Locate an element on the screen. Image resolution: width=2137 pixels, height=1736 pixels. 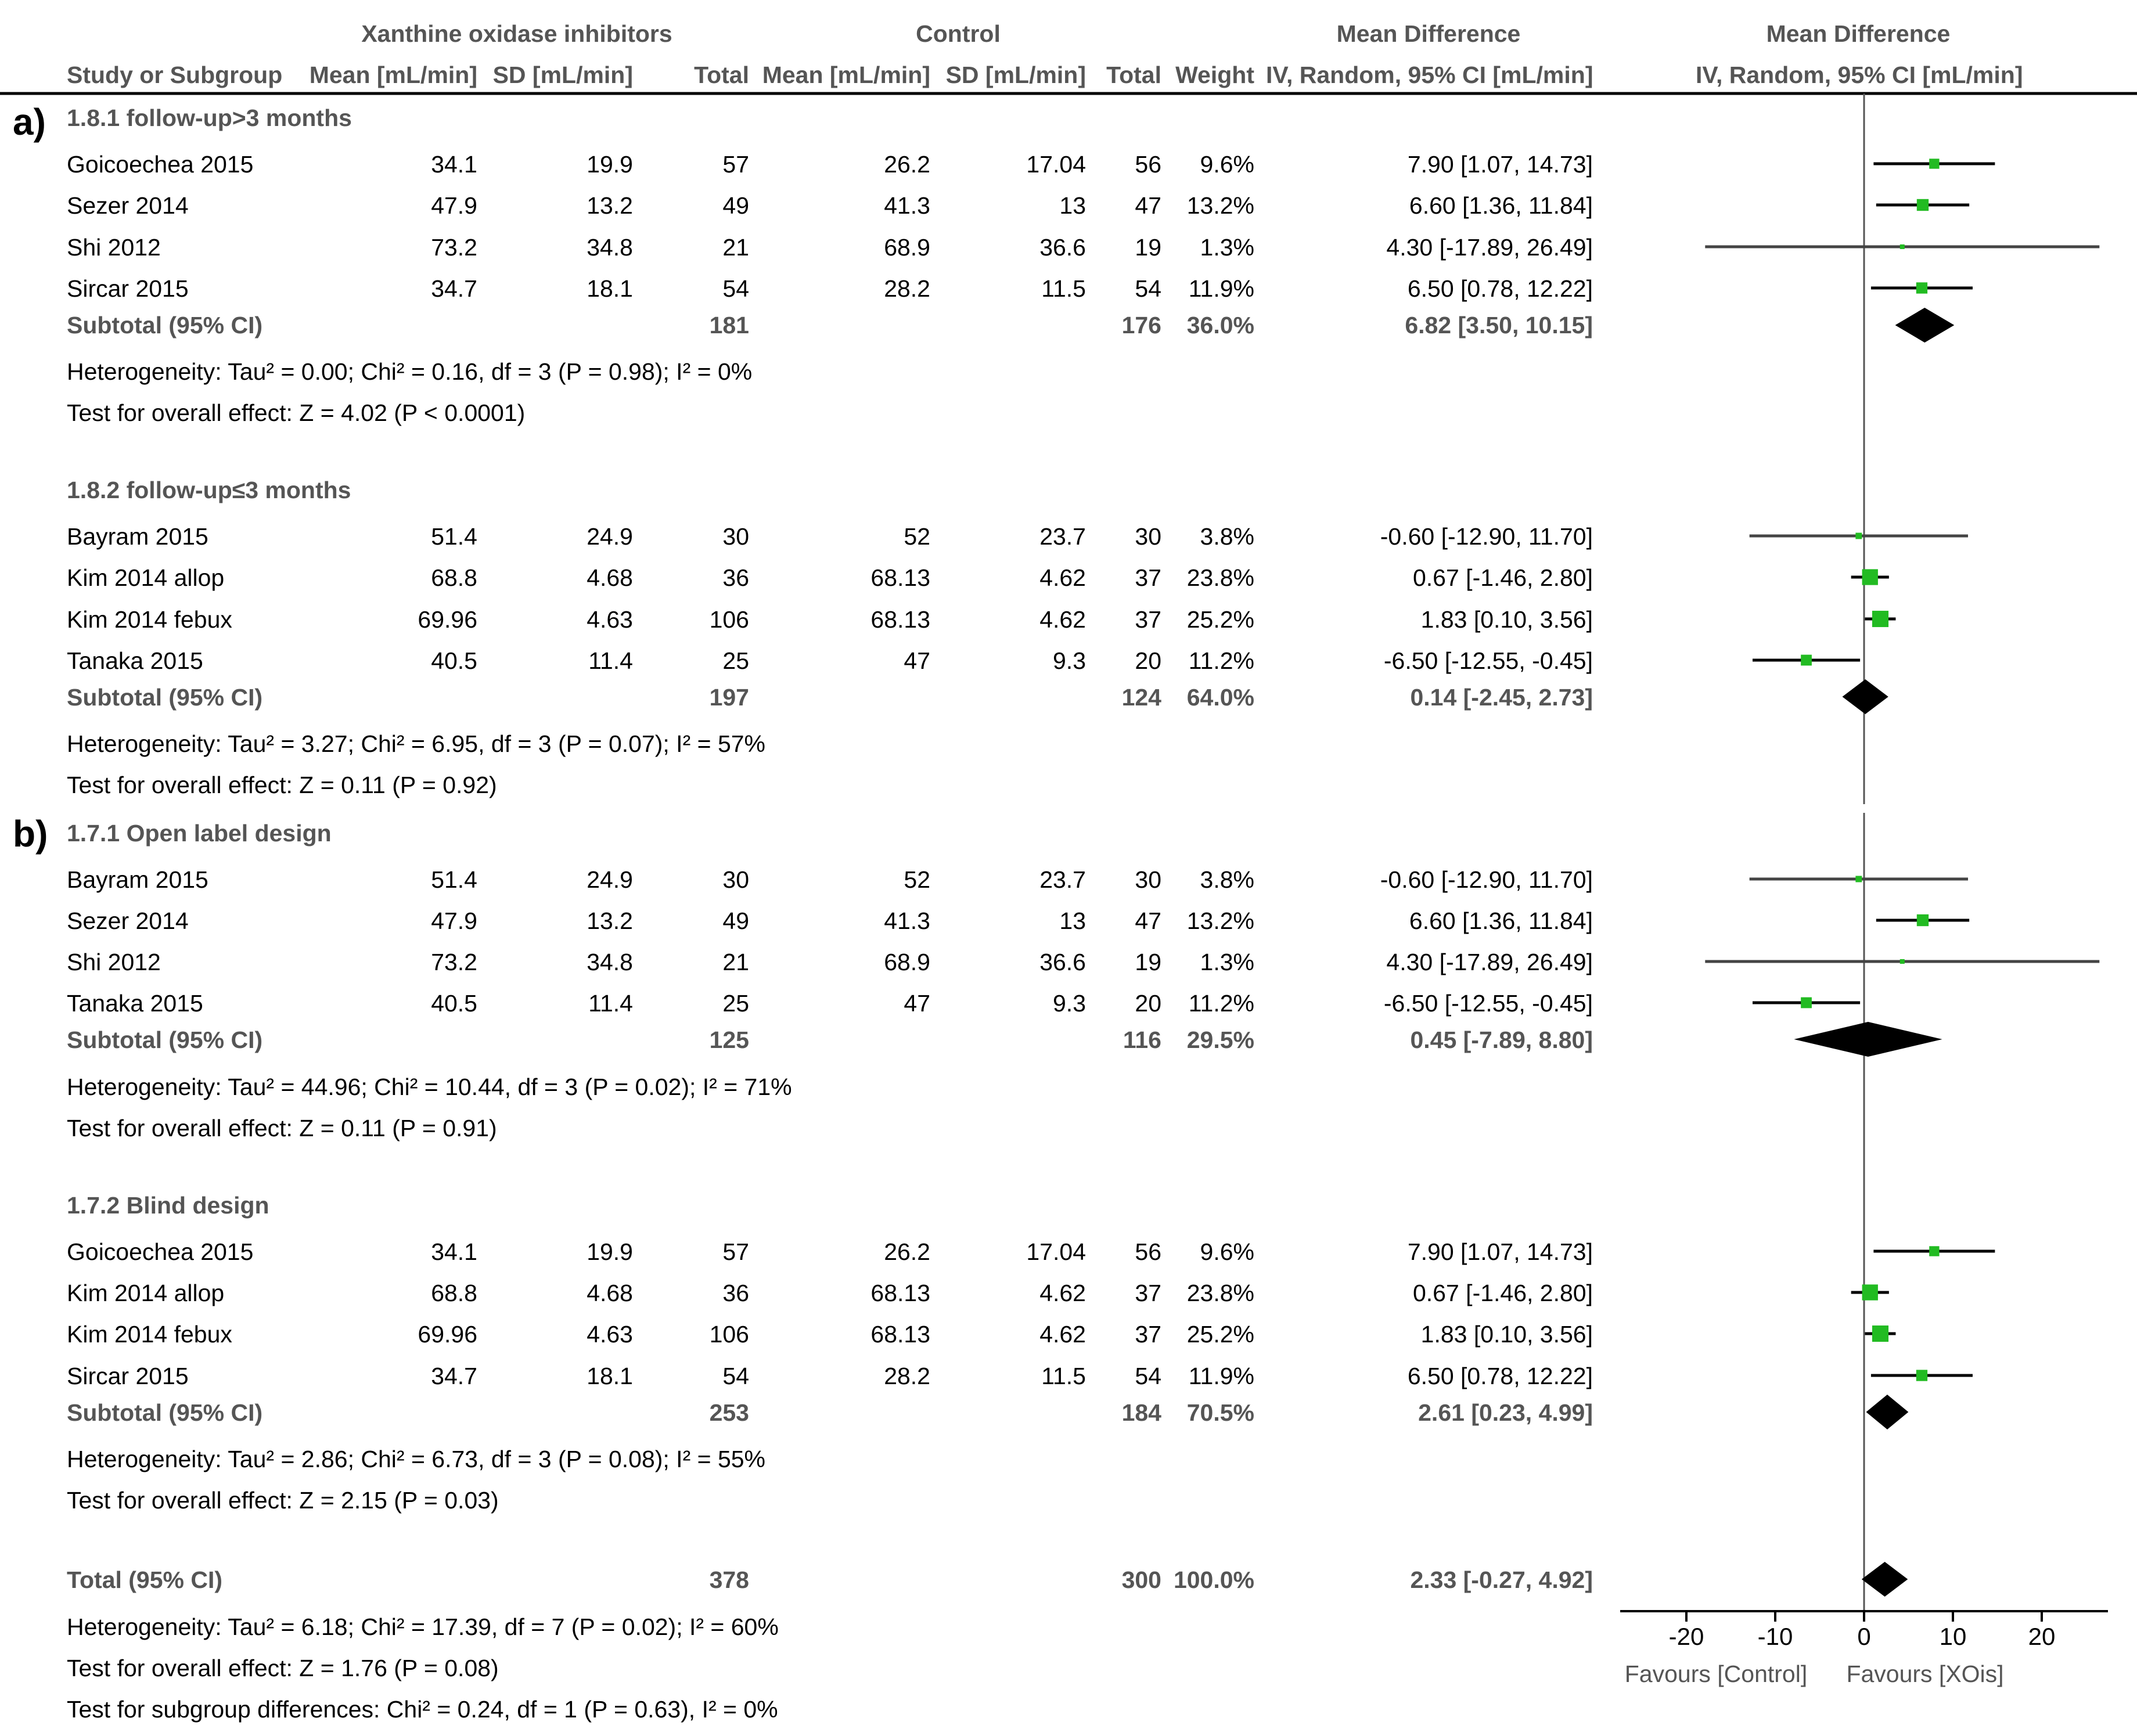
study-total-xoi: 106 is located at coordinates (729, 1334).